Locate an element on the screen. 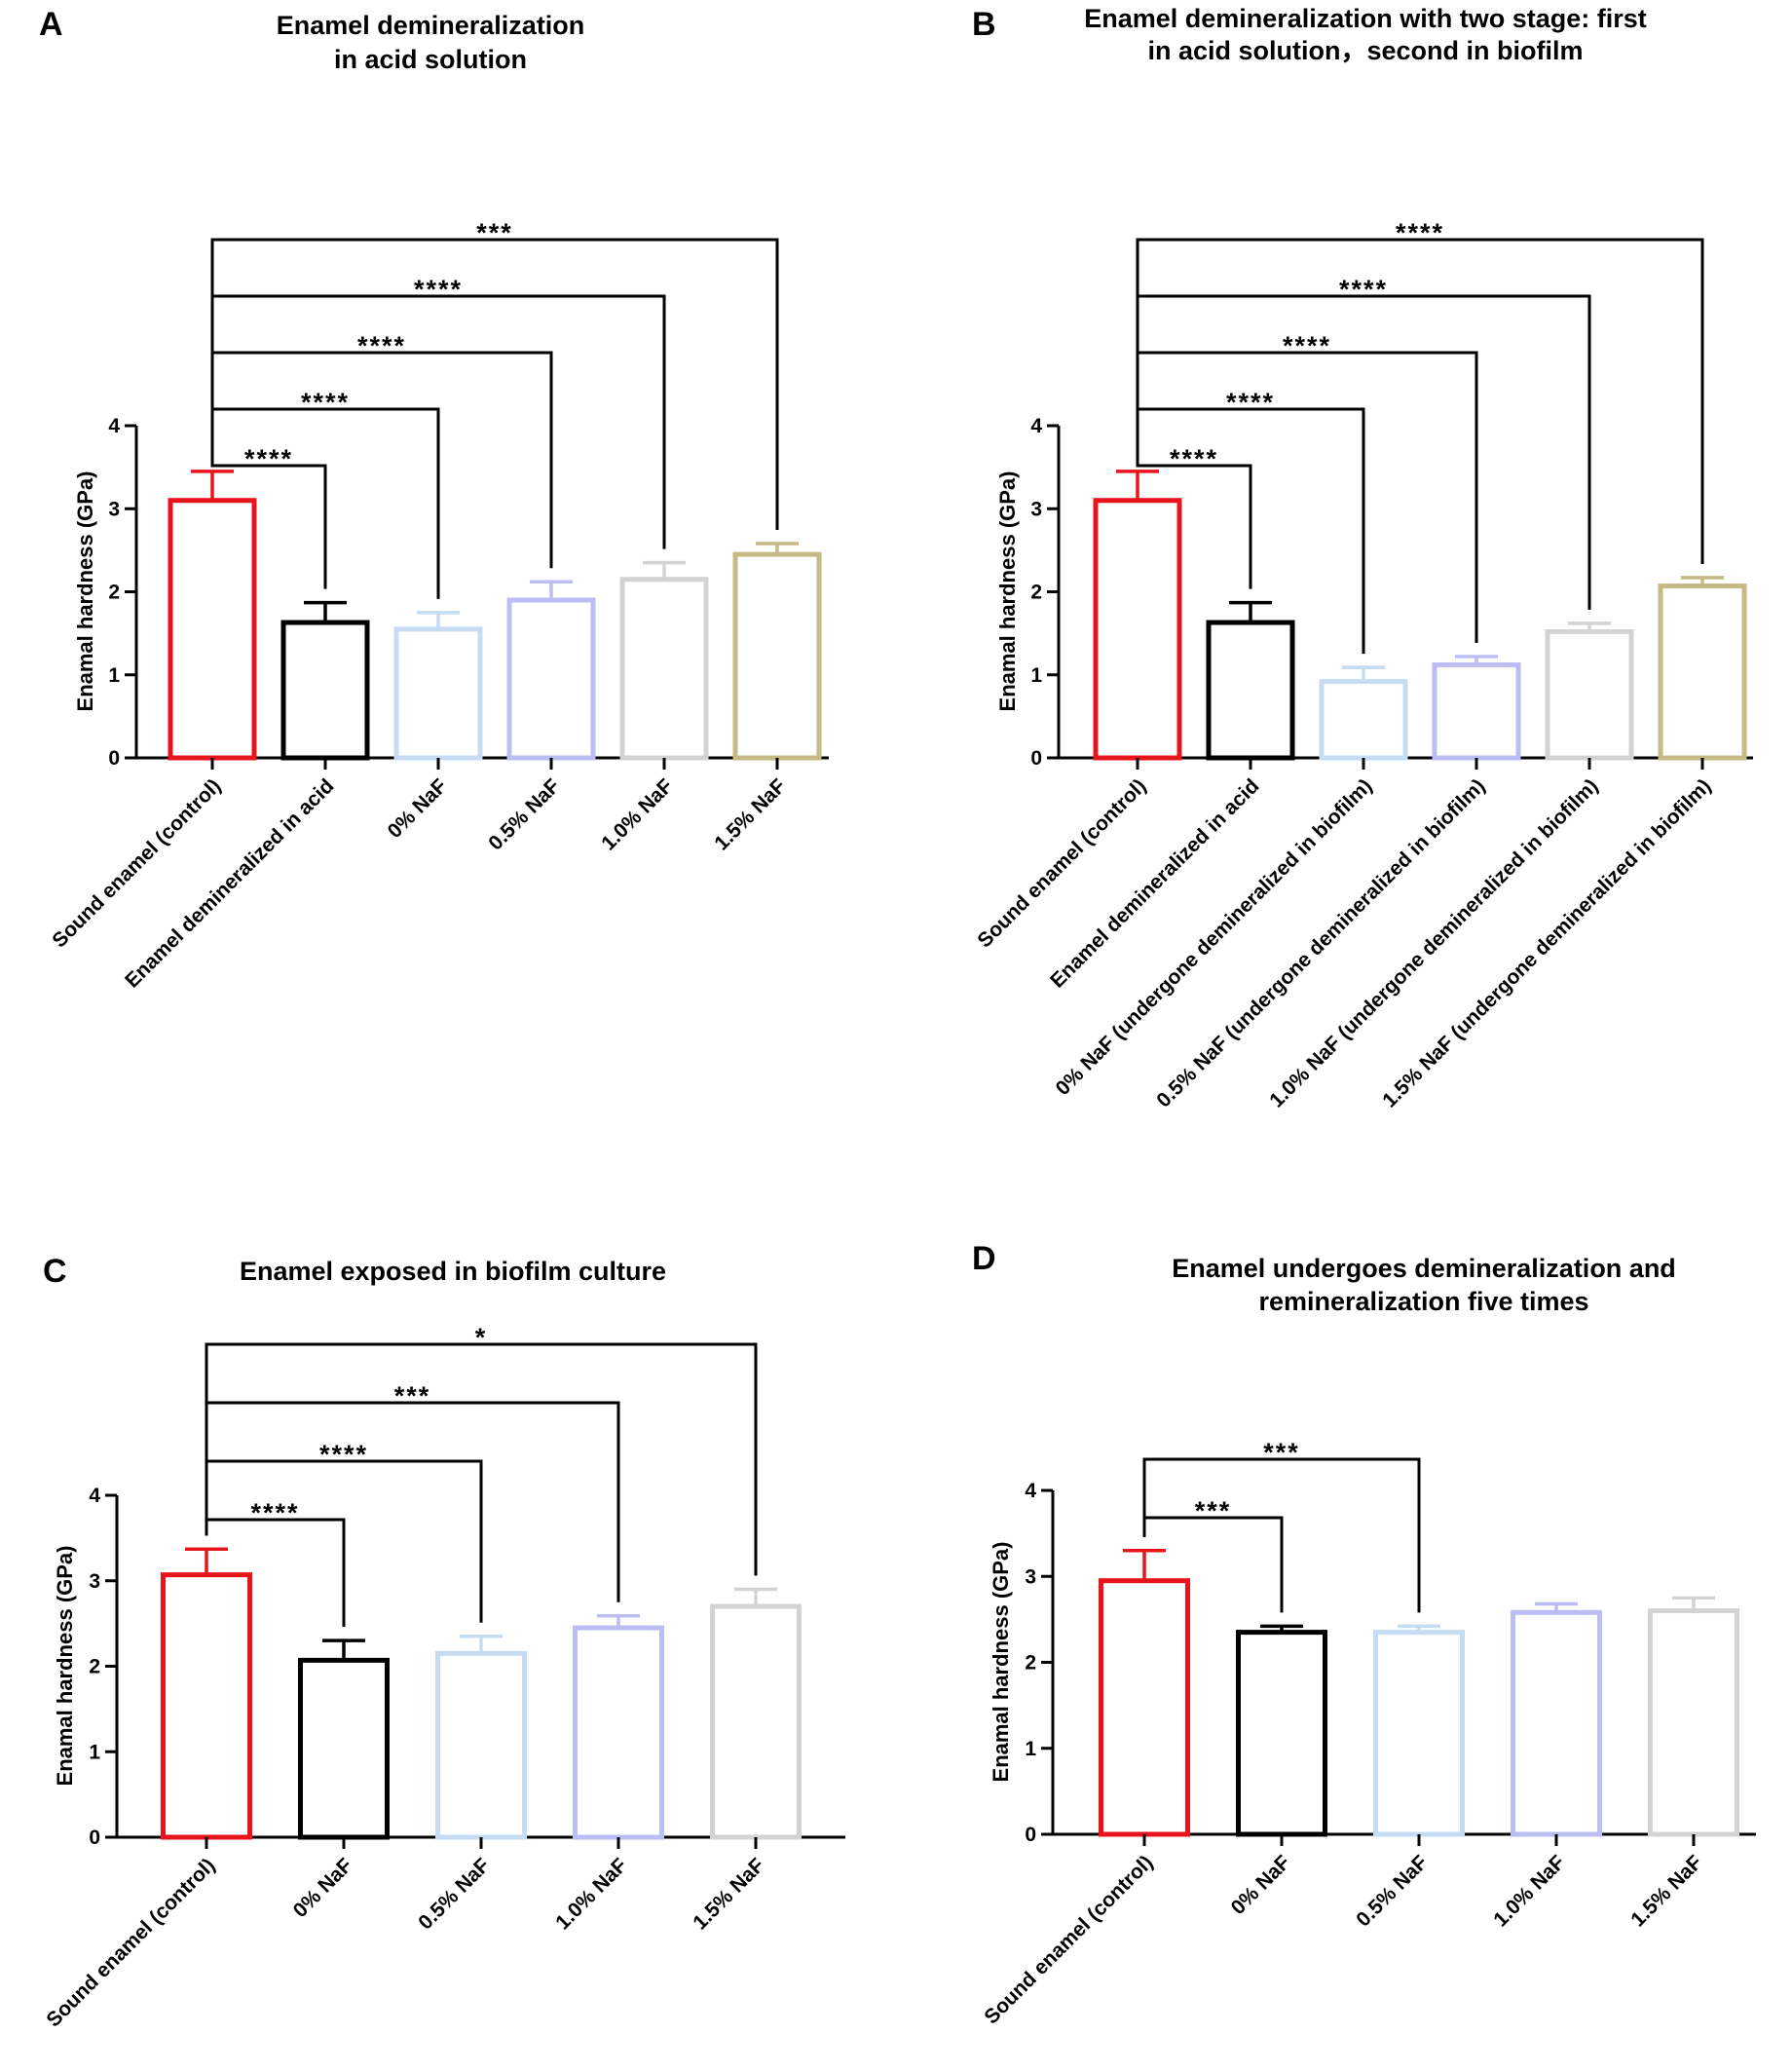  chart-title: Enamel undergoes demineralization and is located at coordinates (1424, 1268).